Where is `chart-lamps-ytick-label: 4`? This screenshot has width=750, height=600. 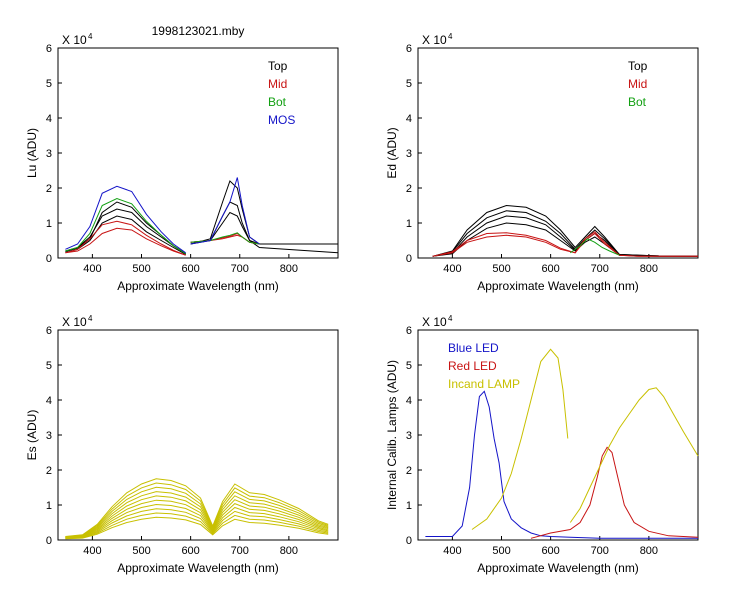
chart-lamps-ytick-label: 4 is located at coordinates (409, 401).